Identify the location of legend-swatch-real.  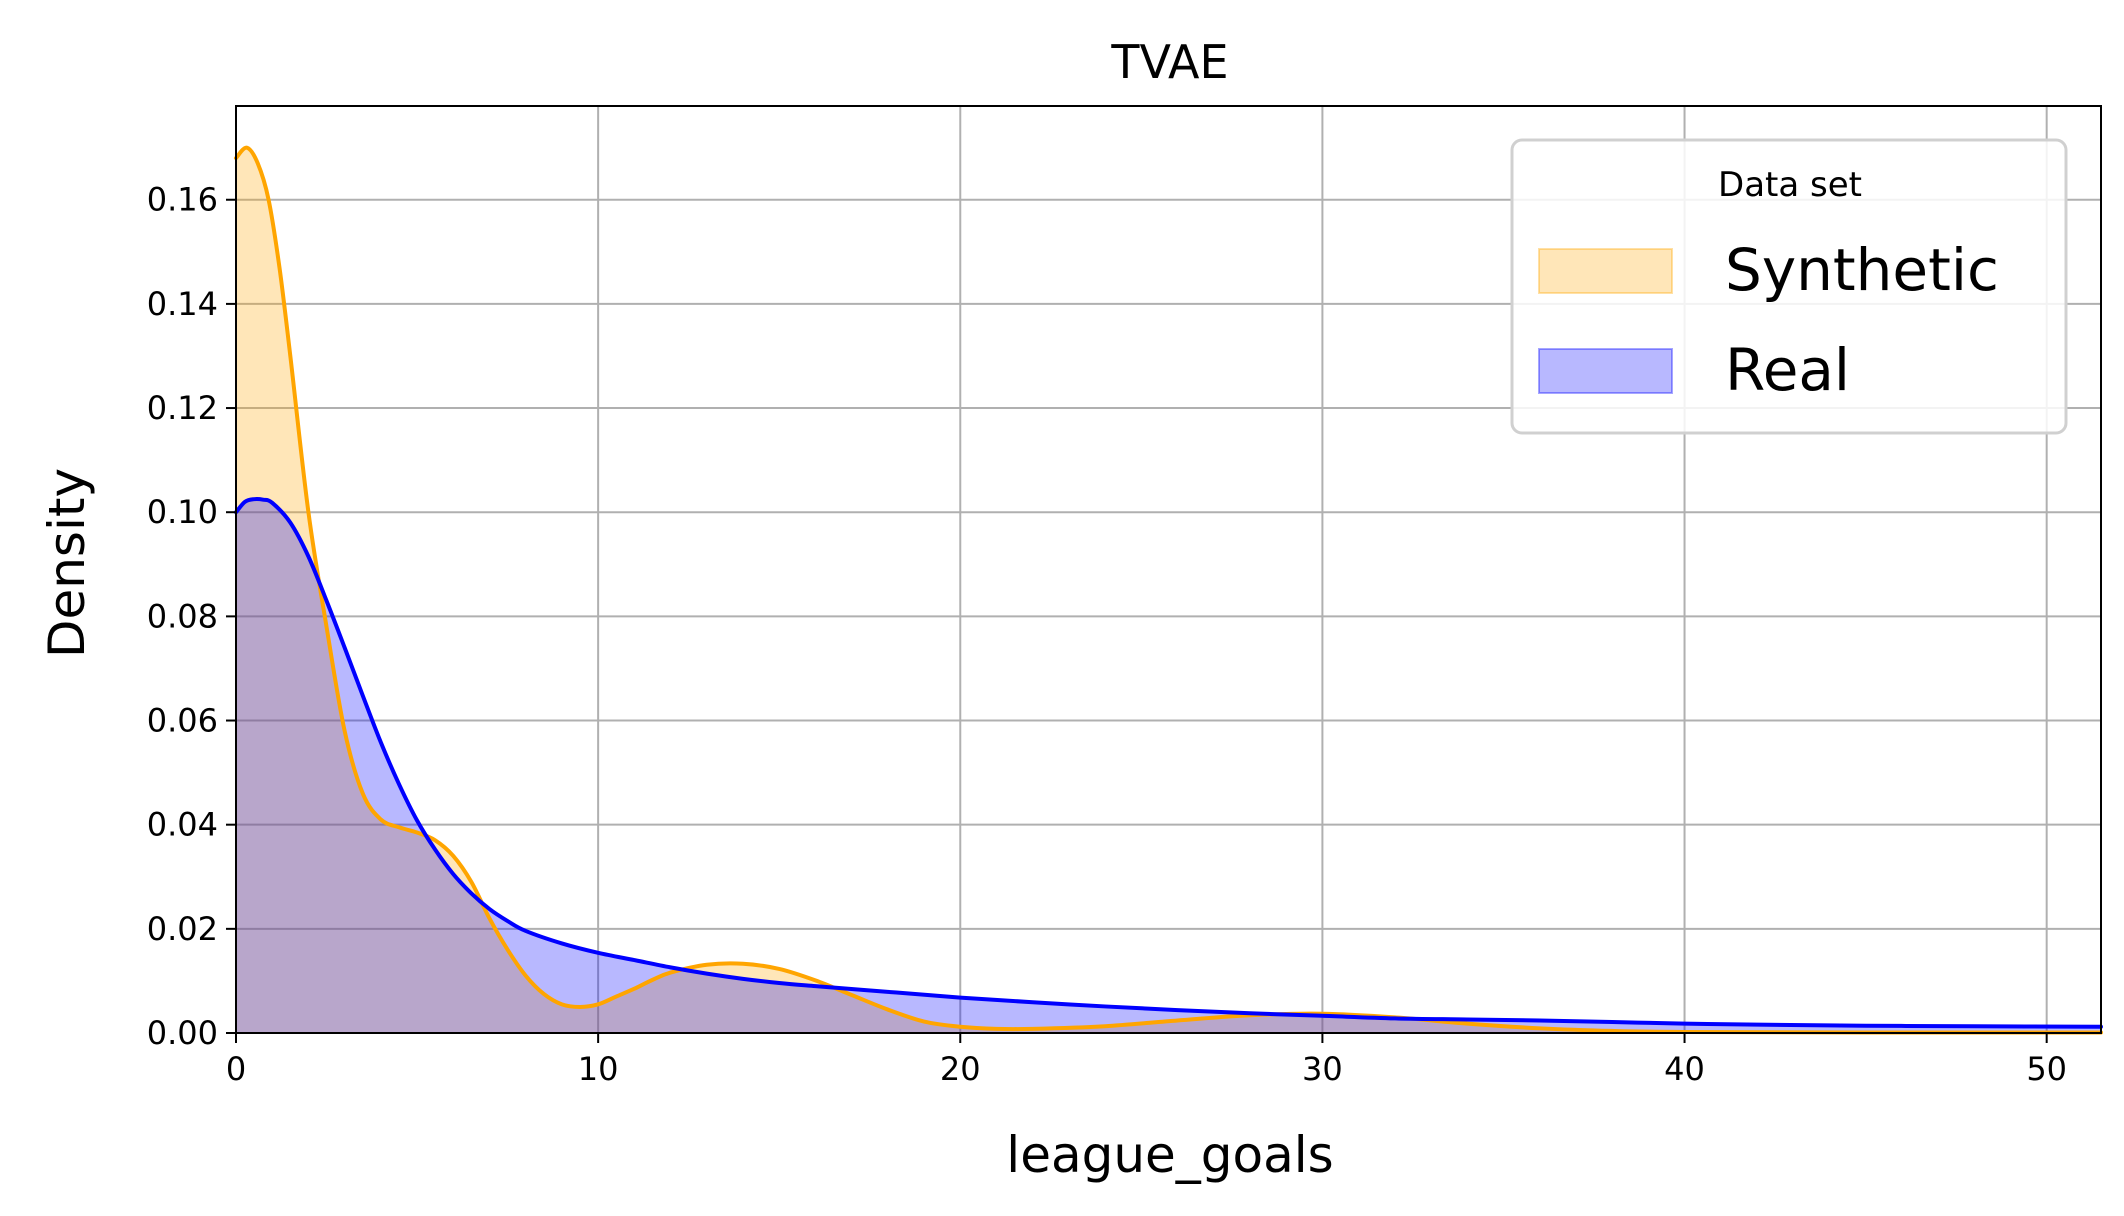
(1605, 371).